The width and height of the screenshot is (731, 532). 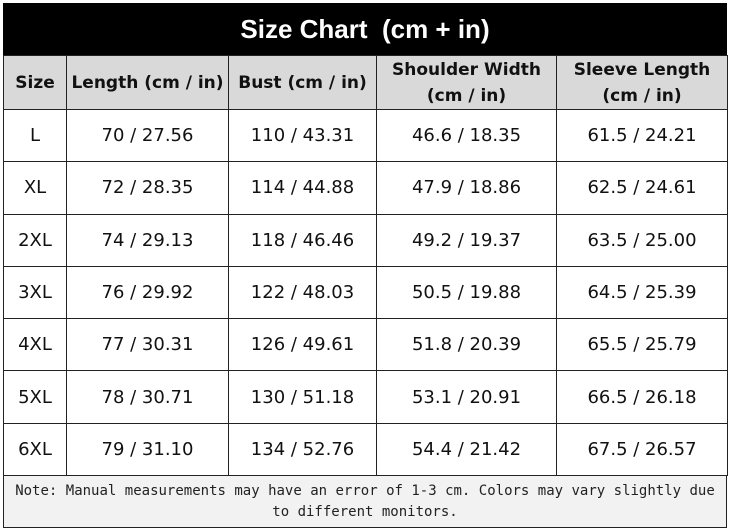 What do you see at coordinates (302, 135) in the screenshot?
I see `table-cell: 110 / 43.31` at bounding box center [302, 135].